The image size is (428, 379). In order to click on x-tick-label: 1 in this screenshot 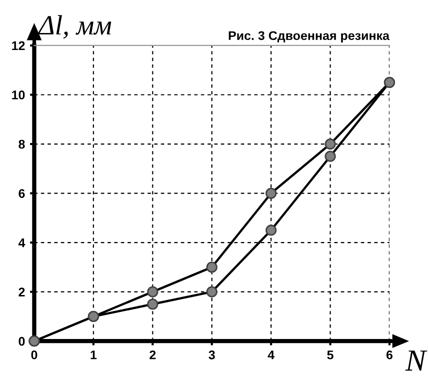, I will do `click(93, 355)`.